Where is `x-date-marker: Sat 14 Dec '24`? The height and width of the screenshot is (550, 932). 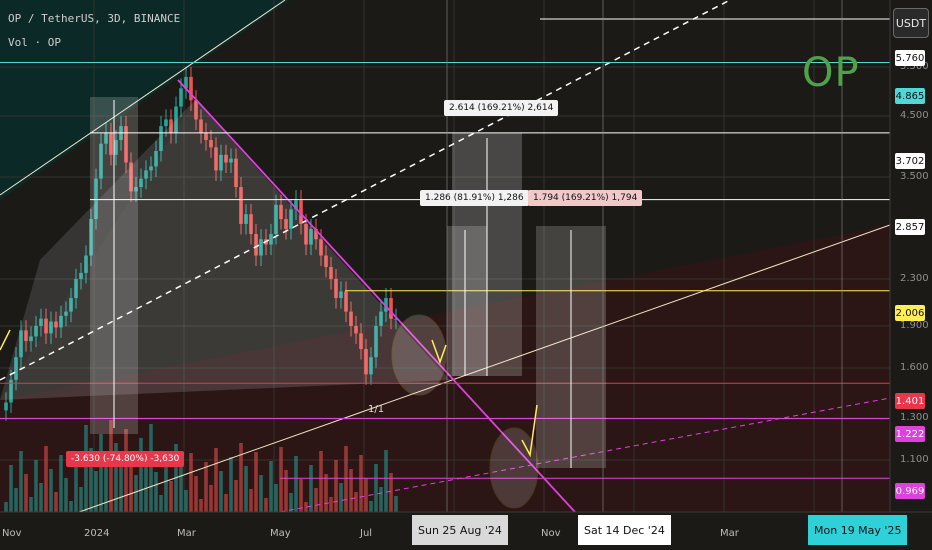
x-date-marker: Sat 14 Dec '24 is located at coordinates (624, 530).